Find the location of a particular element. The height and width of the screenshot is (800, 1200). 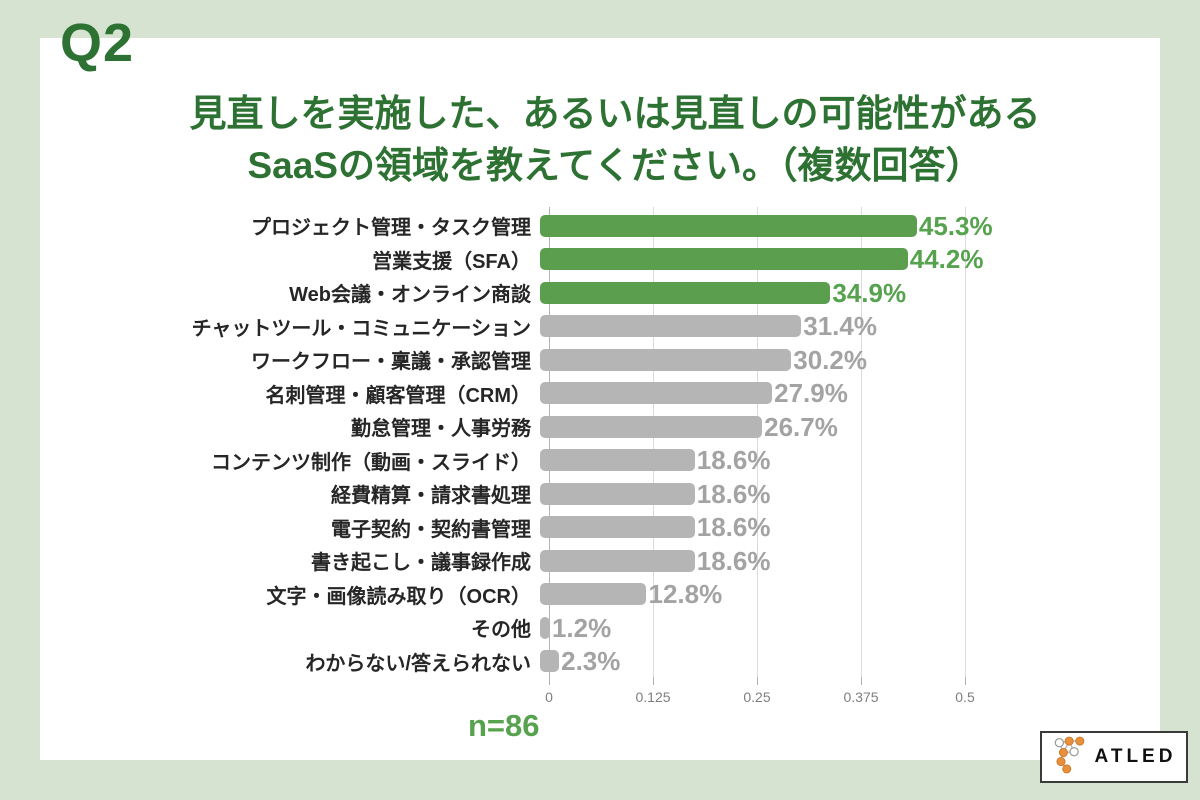

axis-tick-label: 0.5 is located at coordinates (965, 697).